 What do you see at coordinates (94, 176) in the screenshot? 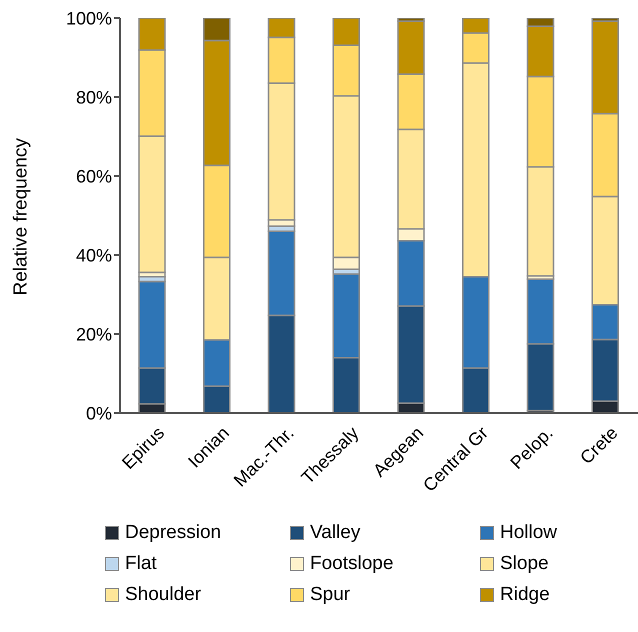
I see `y-tick-label: 60%` at bounding box center [94, 176].